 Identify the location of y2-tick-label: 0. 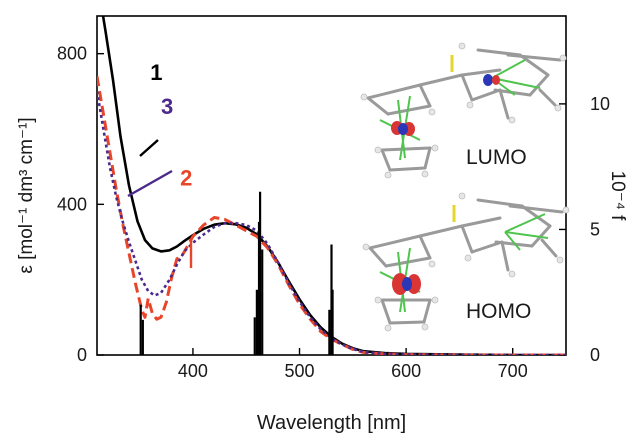
(595, 355).